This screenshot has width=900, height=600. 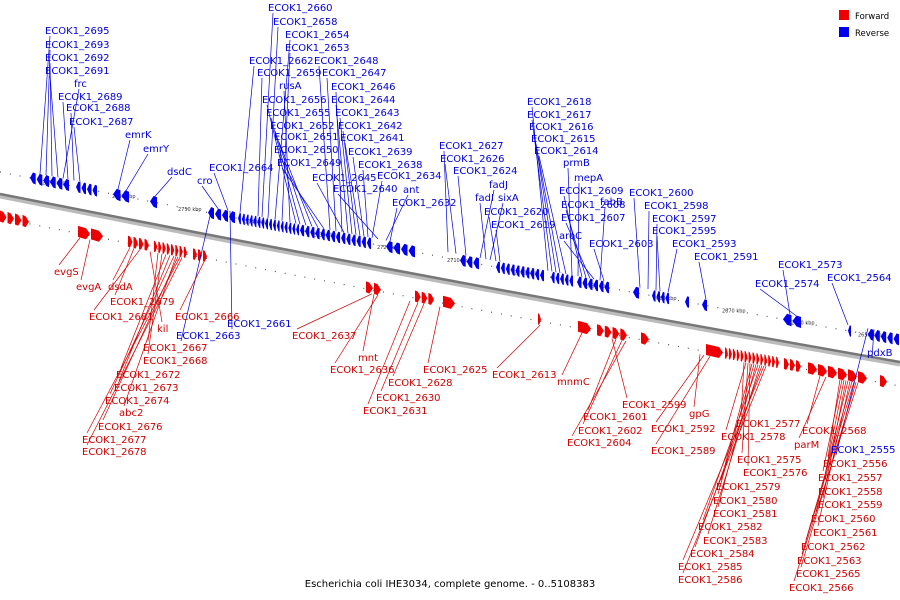 What do you see at coordinates (769, 460) in the screenshot?
I see `forward-gene-label: ECOK1_2575` at bounding box center [769, 460].